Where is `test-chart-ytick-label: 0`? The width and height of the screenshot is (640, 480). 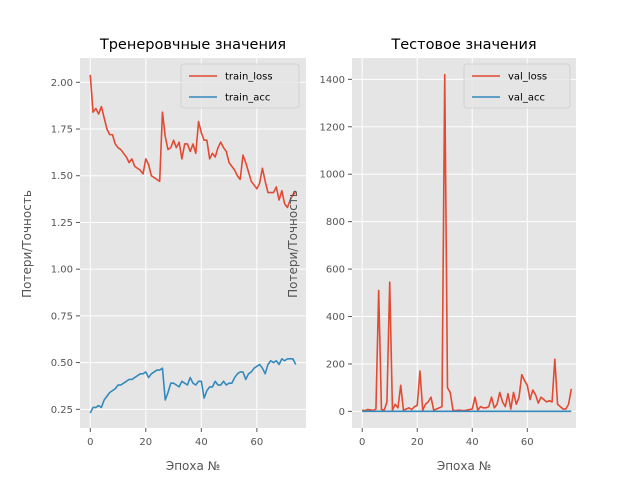 test-chart-ytick-label: 0 is located at coordinates (342, 412).